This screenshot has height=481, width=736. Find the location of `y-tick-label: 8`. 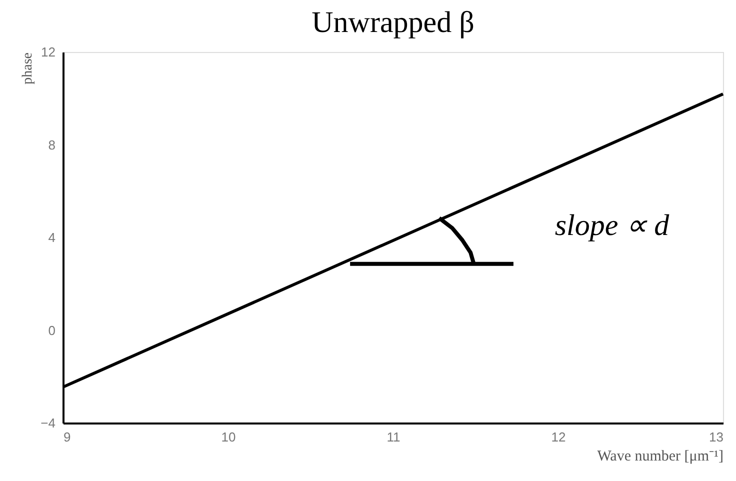

y-tick-label: 8 is located at coordinates (52, 144).